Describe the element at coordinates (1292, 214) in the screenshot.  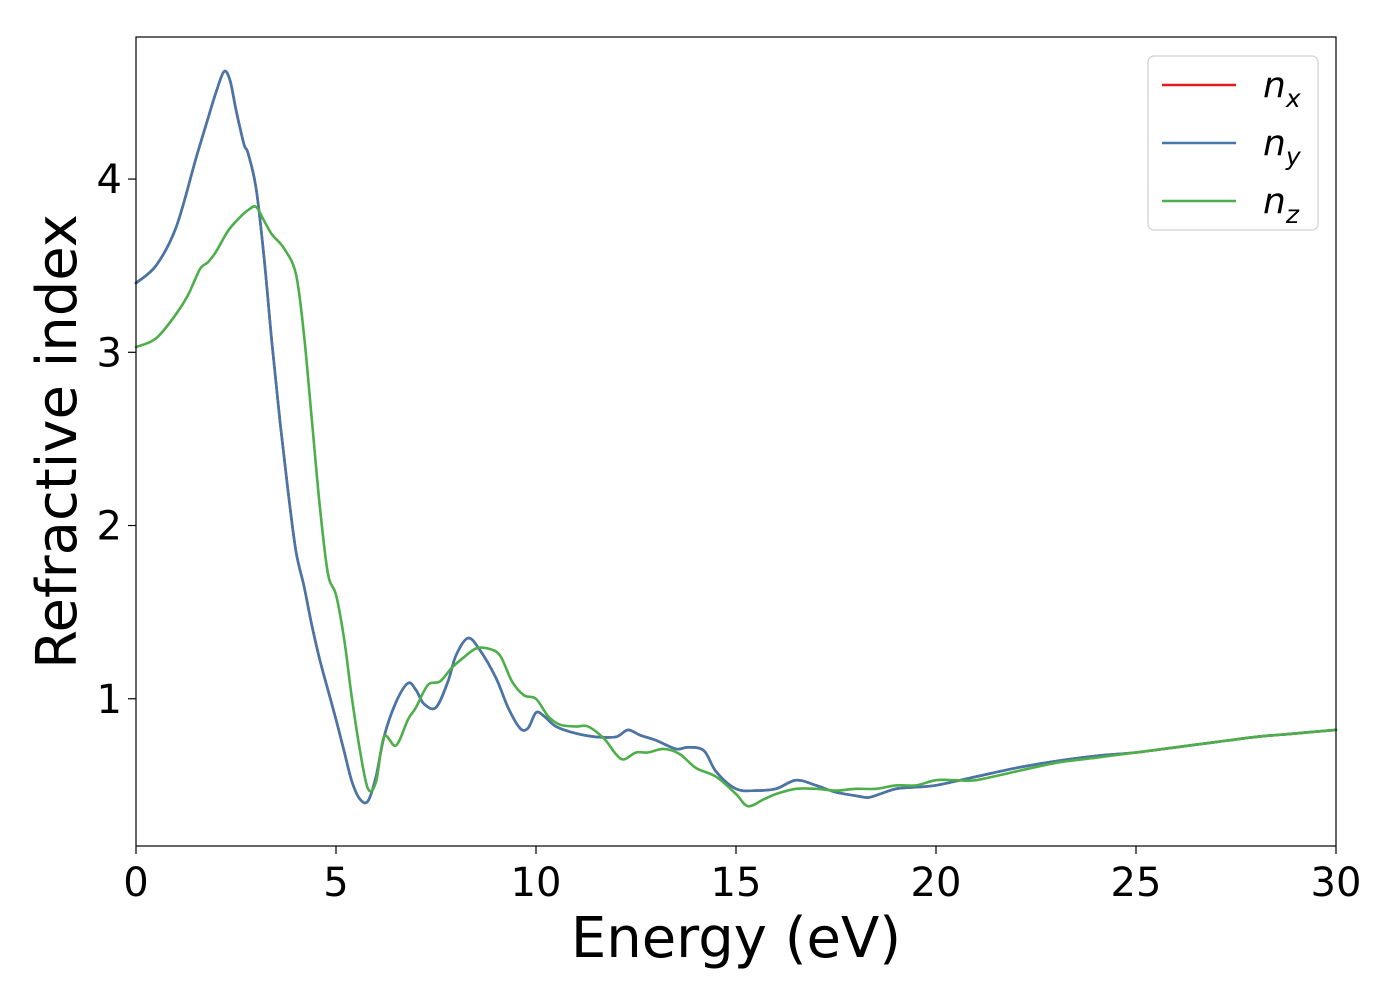
I see `legend-label-subscript: z` at that location.